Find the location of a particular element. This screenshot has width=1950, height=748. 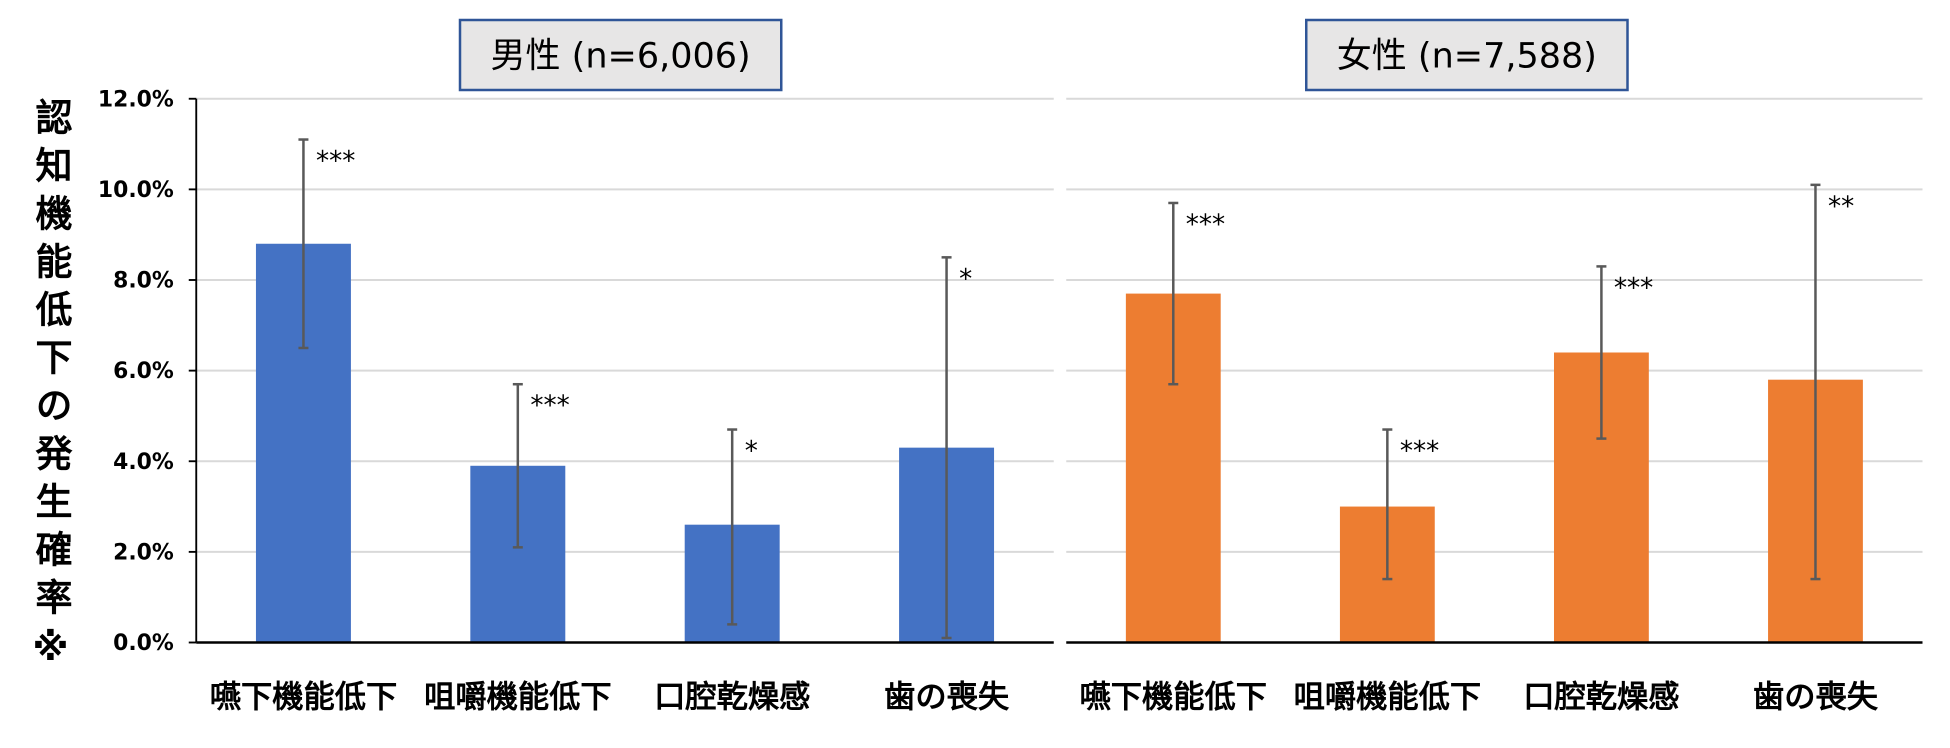

y-tick-label-2: 4.0% is located at coordinates (143, 462).